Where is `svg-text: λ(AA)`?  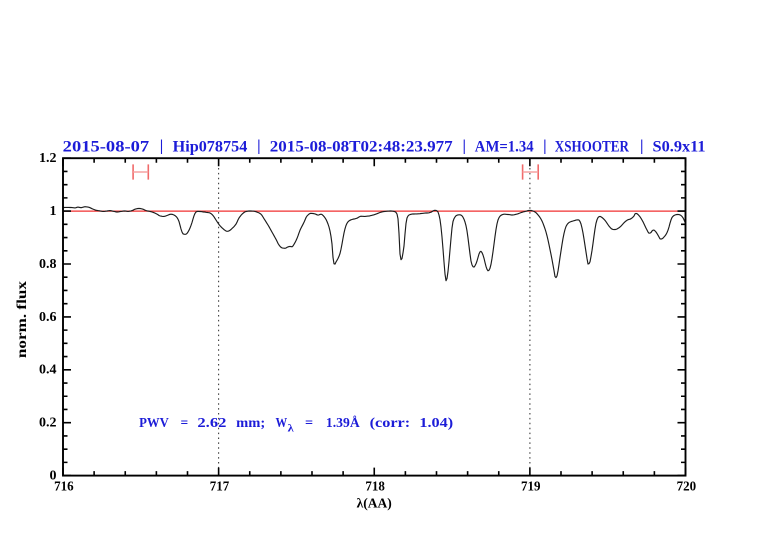
svg-text: λ(AA) is located at coordinates (374, 503).